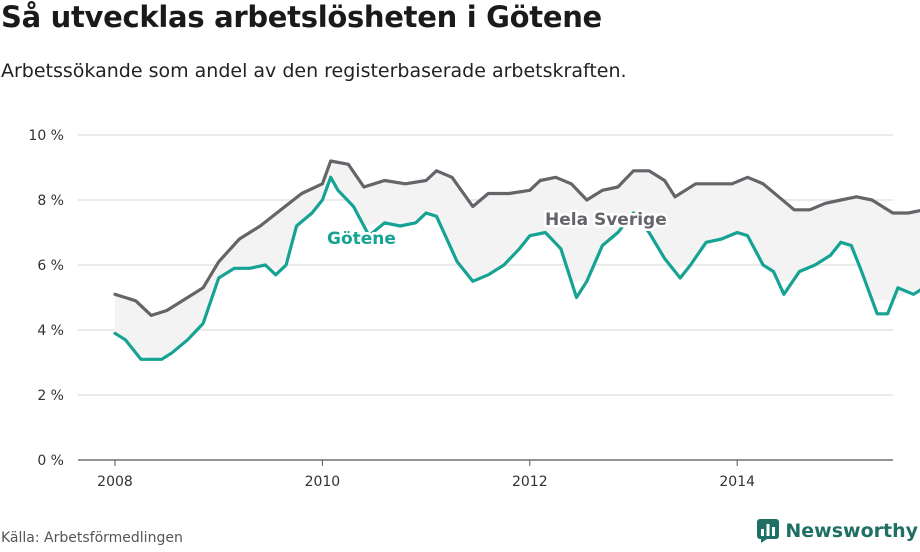  I want to click on x-axis: 20082010201220142016201820202022, so click(426, 475).